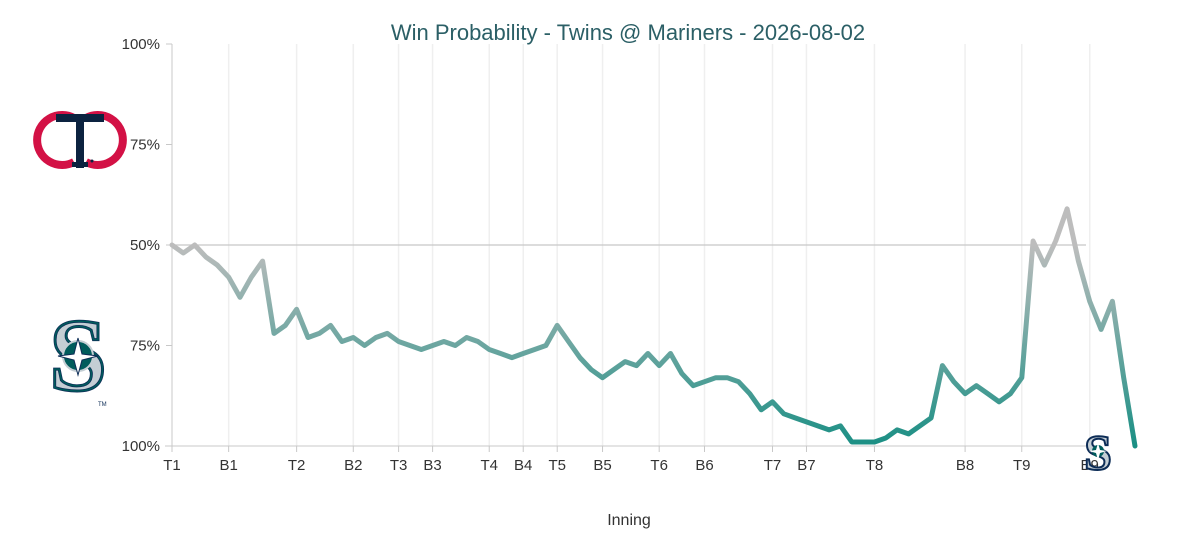 Image resolution: width=1194 pixels, height=548 pixels. What do you see at coordinates (1022, 465) in the screenshot?
I see `x-tick-label-t9: T9` at bounding box center [1022, 465].